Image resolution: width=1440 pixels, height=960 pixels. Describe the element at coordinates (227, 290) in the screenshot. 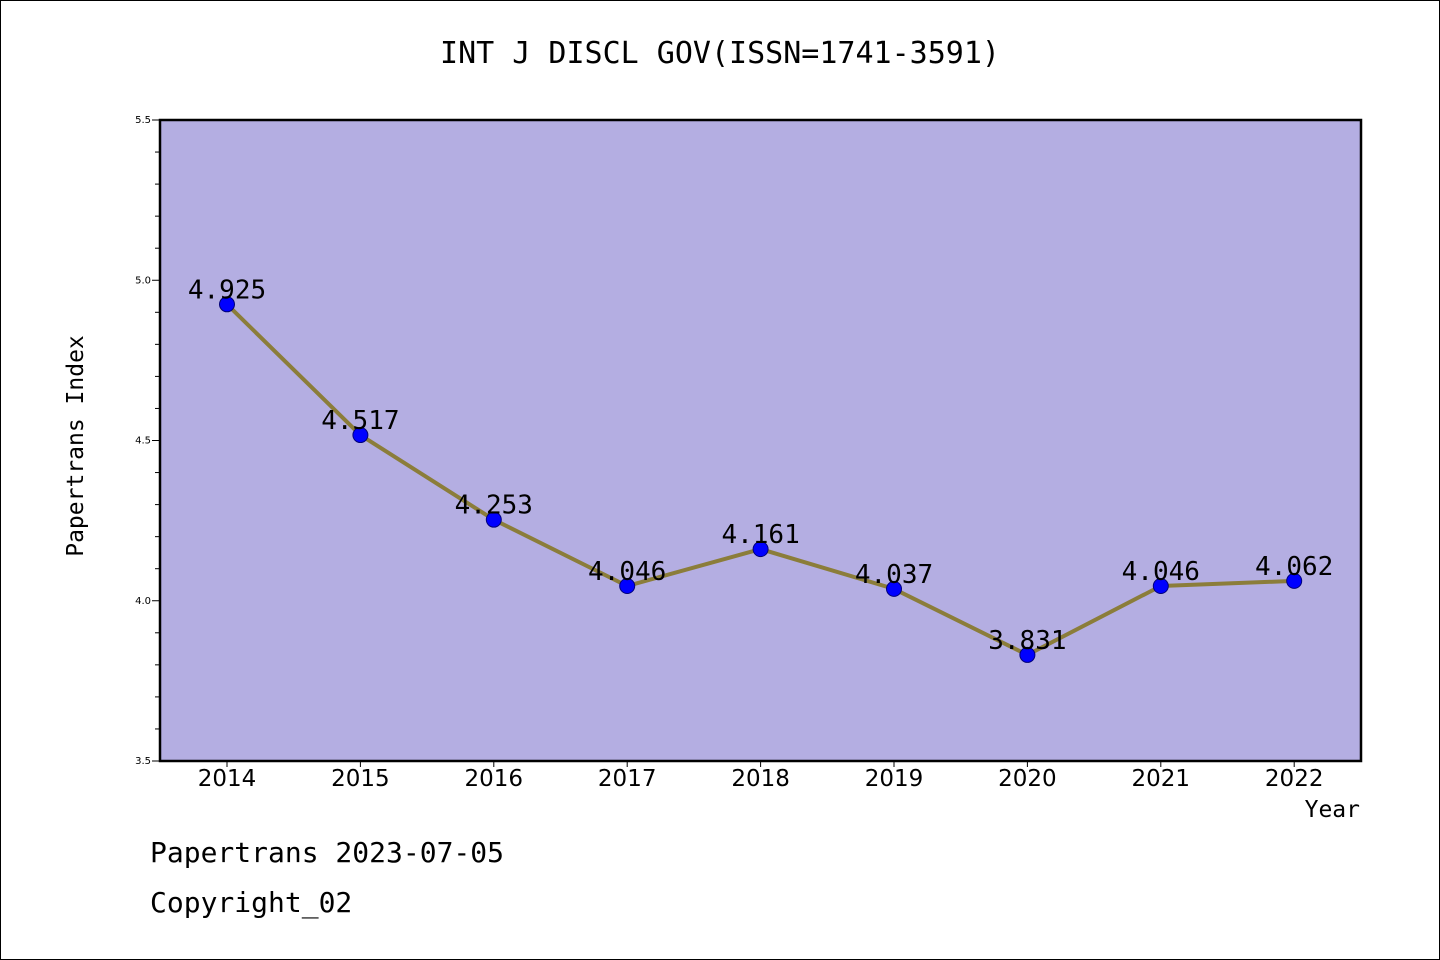

I see `data-label: 4.925` at that location.